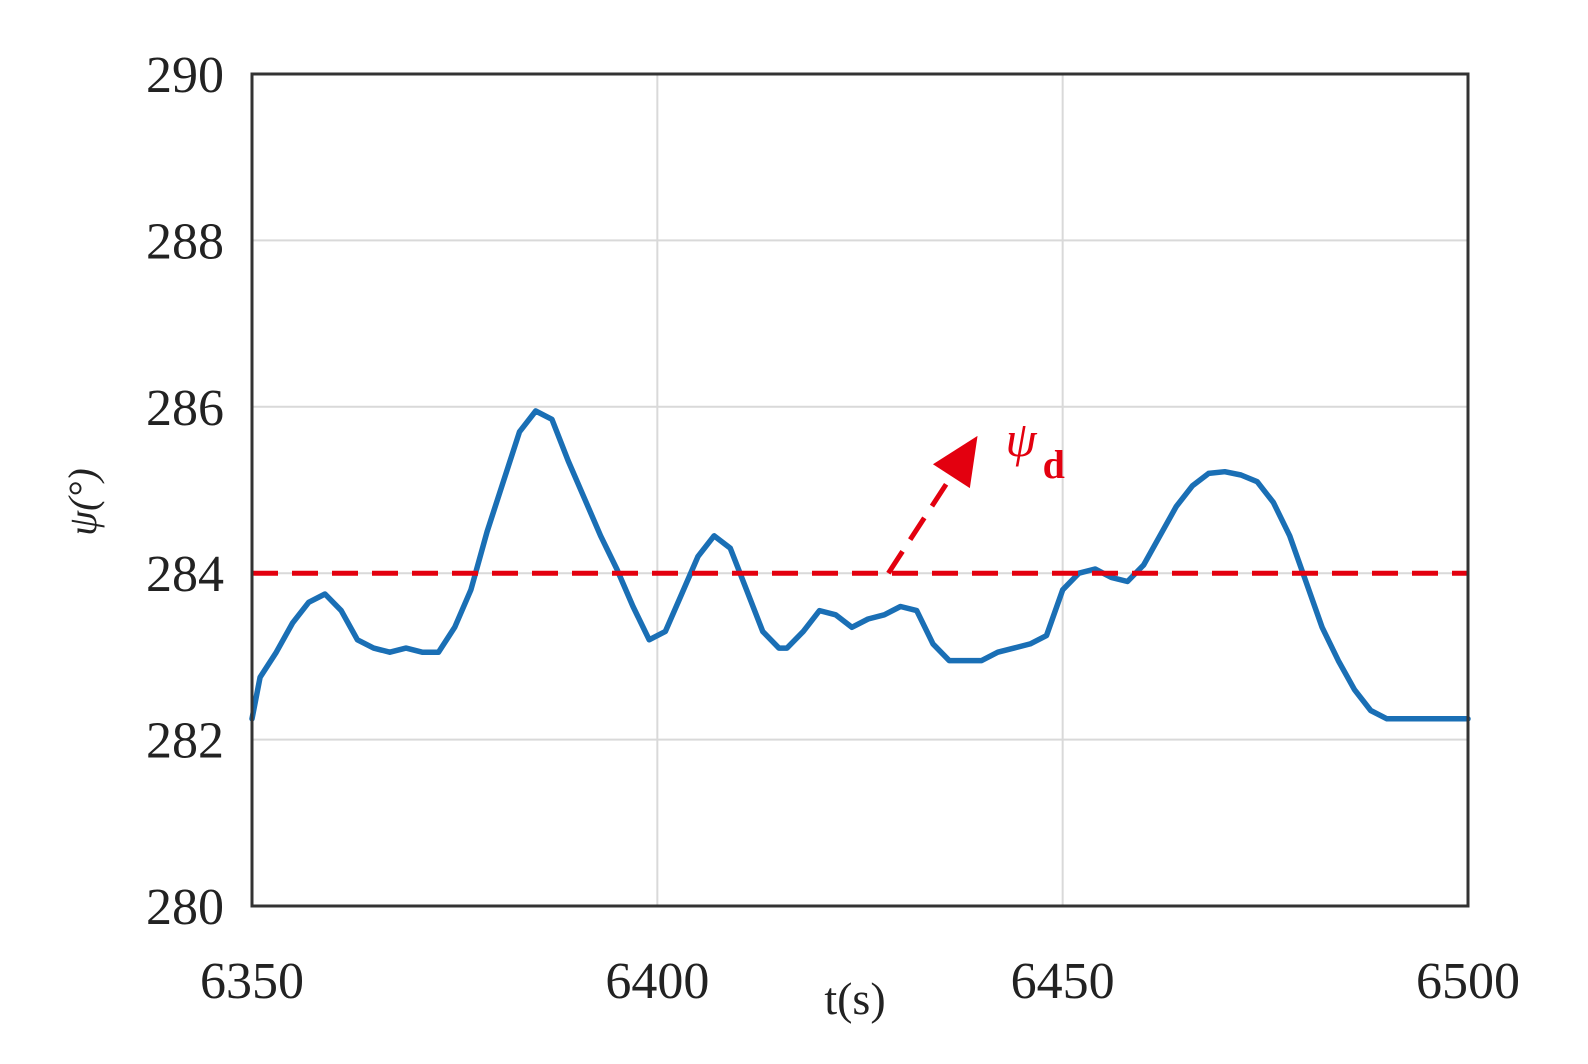  What do you see at coordinates (854, 998) in the screenshot?
I see `x-axis-label: t(s)` at bounding box center [854, 998].